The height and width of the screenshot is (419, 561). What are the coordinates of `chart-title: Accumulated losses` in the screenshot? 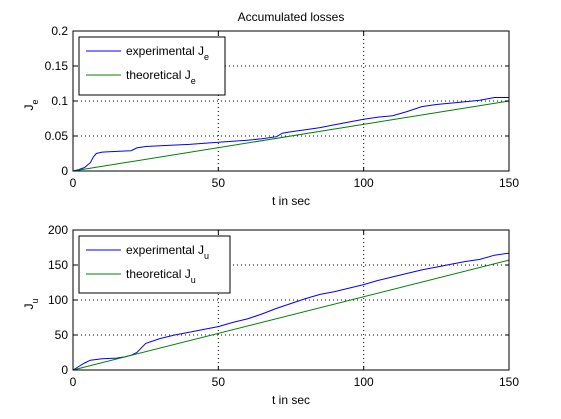 It's located at (291, 17).